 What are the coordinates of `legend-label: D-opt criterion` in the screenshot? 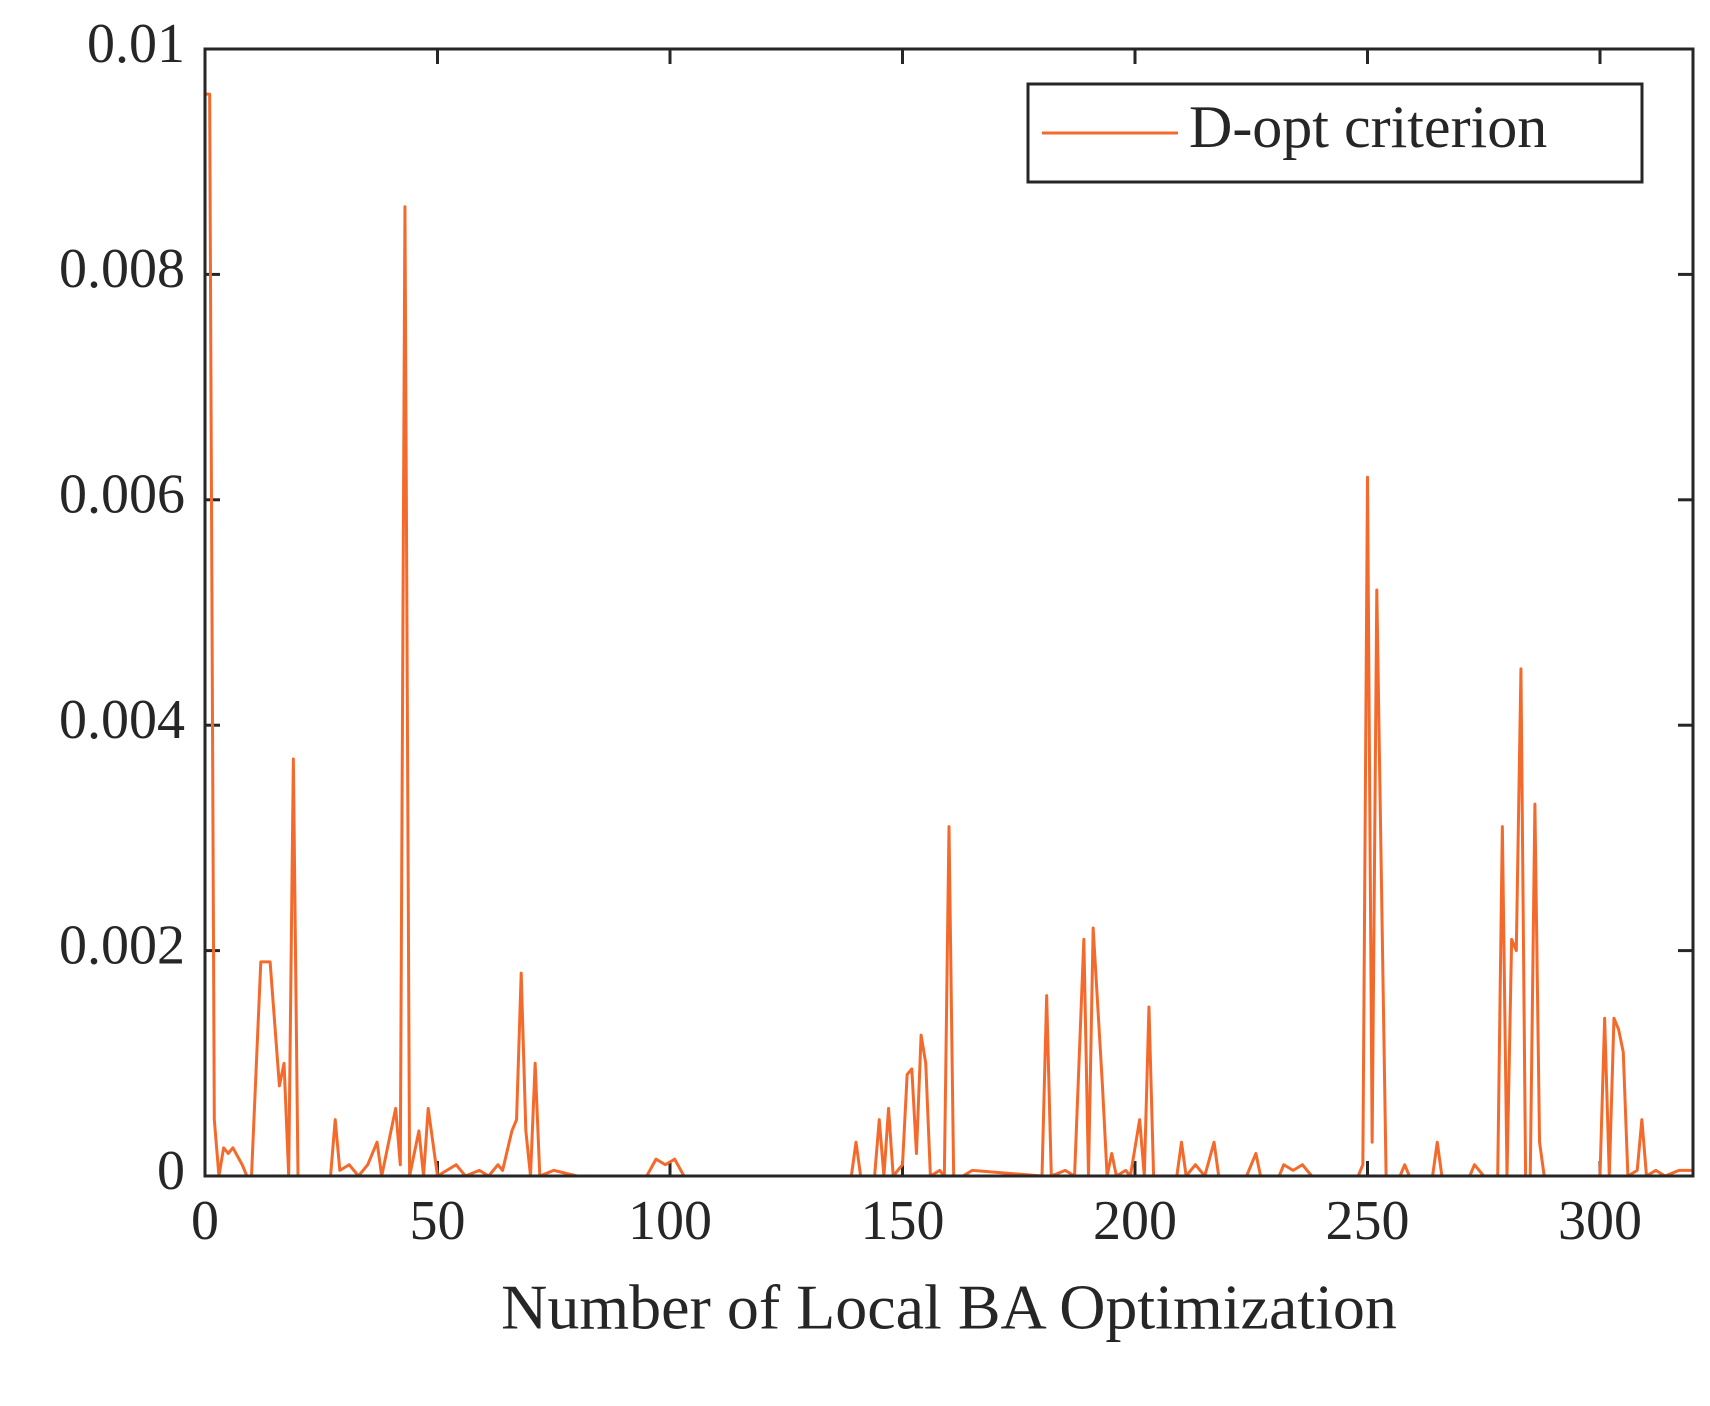 It's located at (1368, 127).